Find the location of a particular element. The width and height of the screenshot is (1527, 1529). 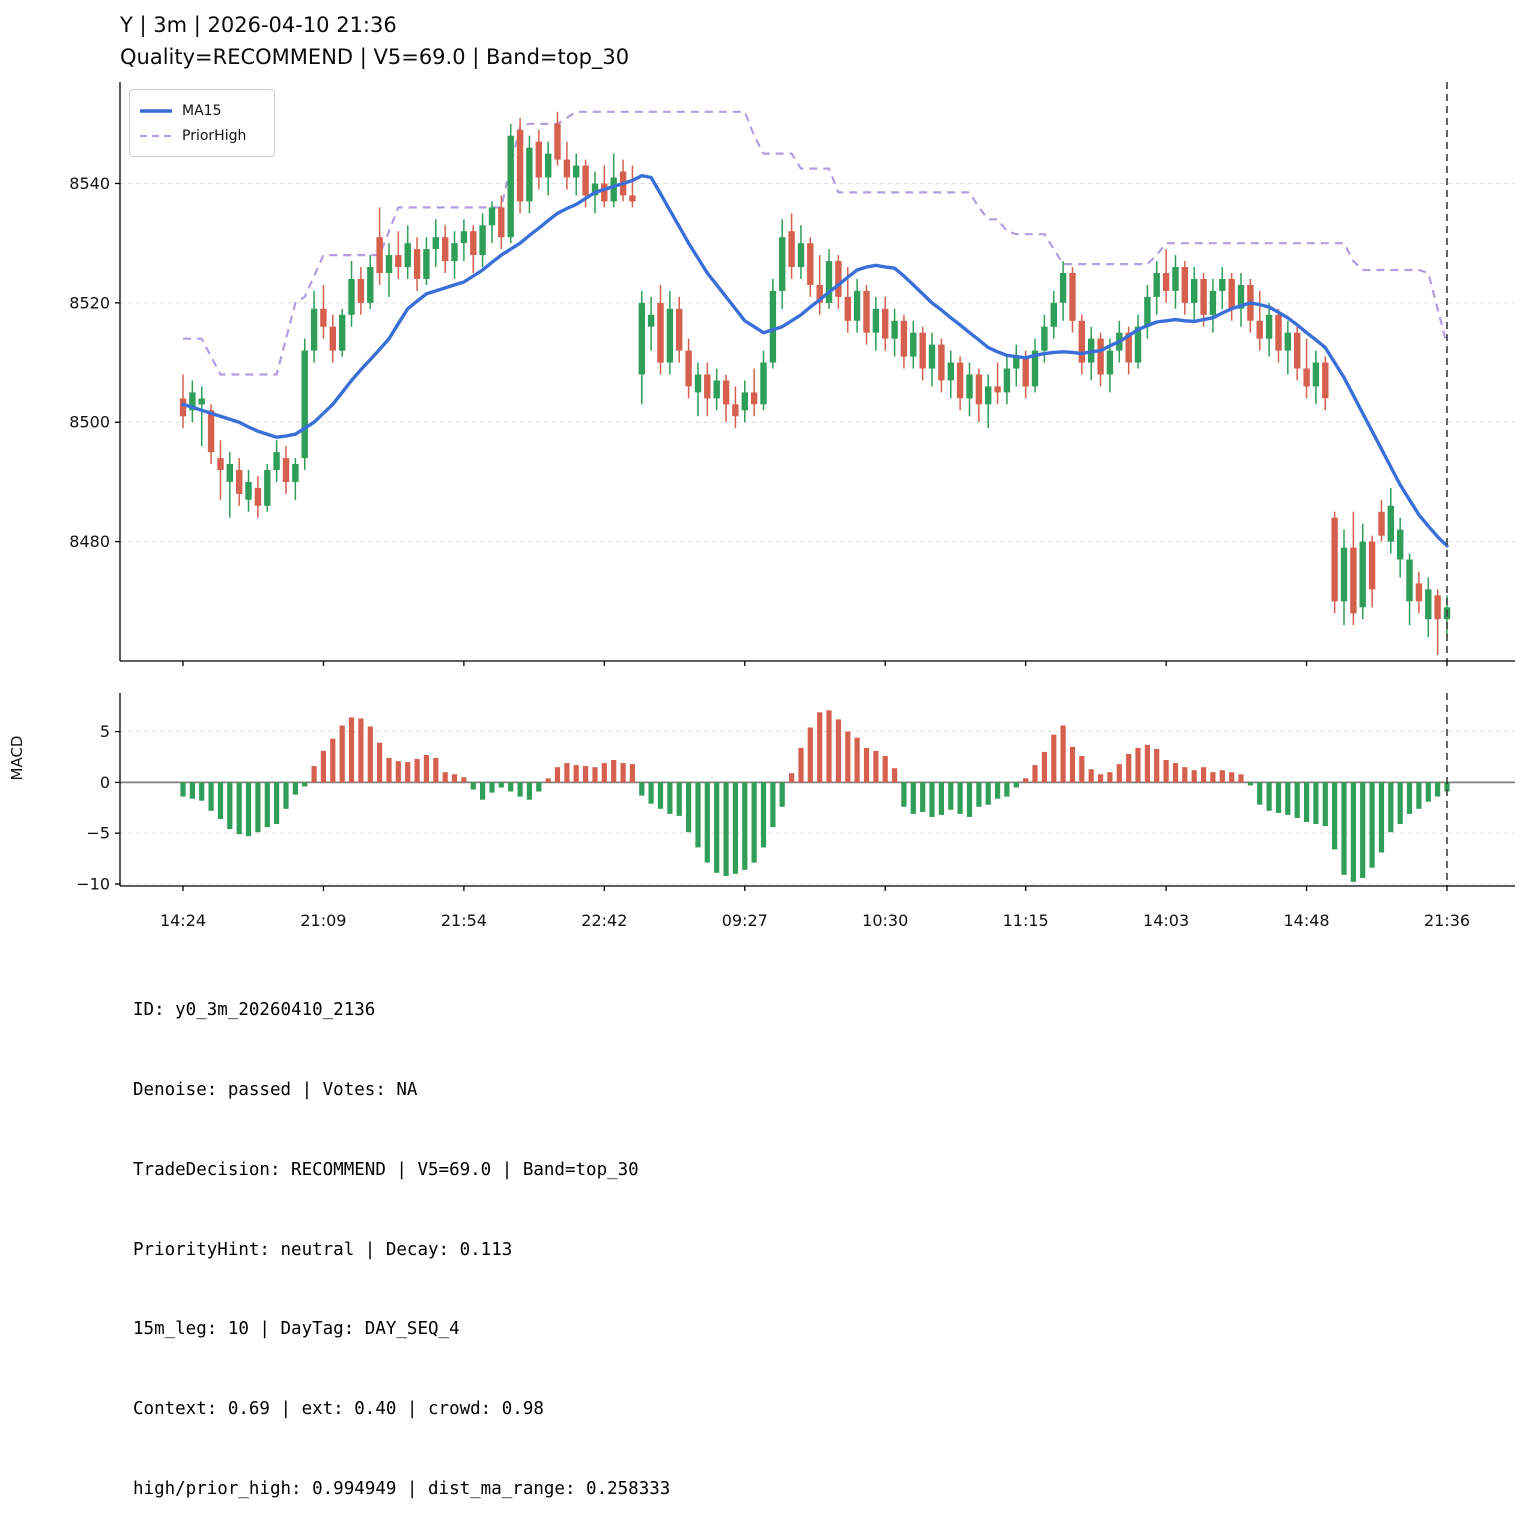

x-tick-label: 14:24 is located at coordinates (183, 920).